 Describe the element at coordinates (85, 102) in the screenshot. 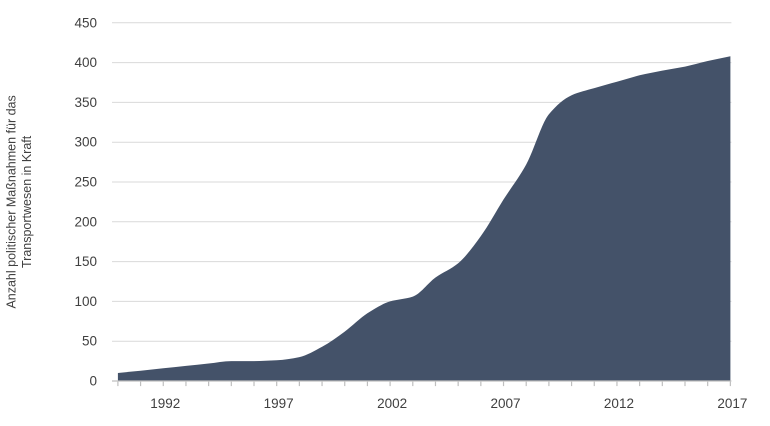

I see `y-tick-label: 350` at that location.